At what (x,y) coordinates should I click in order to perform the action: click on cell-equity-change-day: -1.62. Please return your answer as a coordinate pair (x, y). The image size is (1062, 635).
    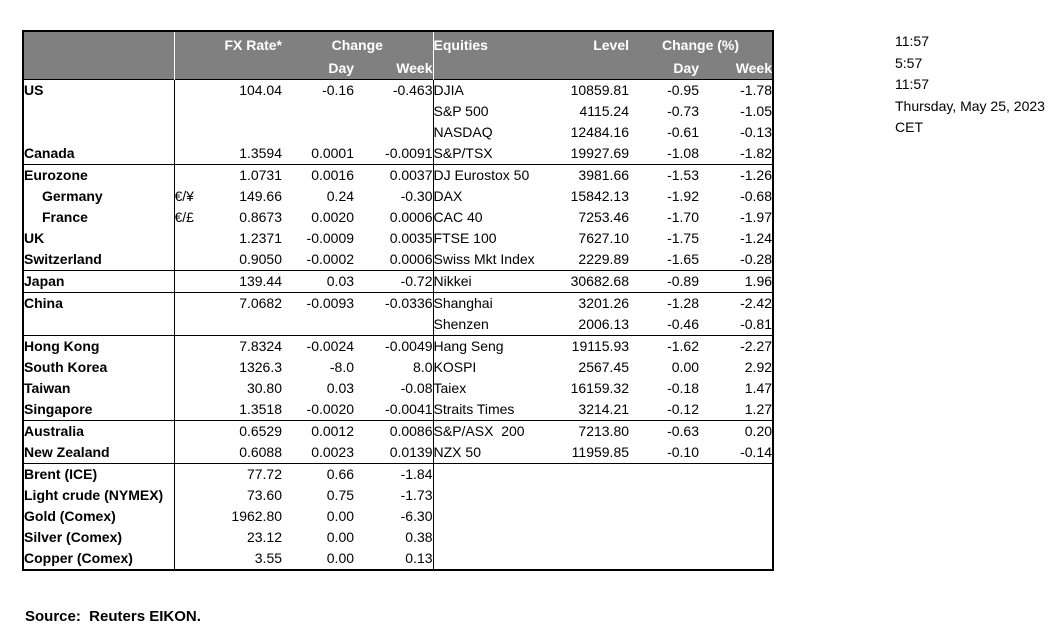
    Looking at the image, I should click on (664, 346).